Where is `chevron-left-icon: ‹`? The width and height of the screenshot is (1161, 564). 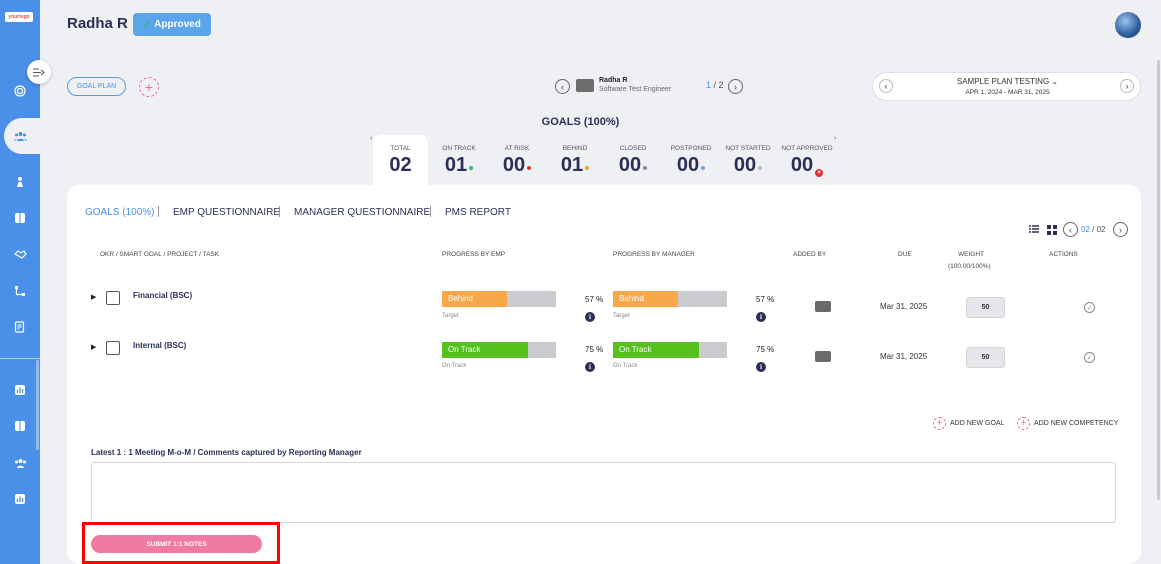
chevron-left-icon: ‹ is located at coordinates (1070, 229).